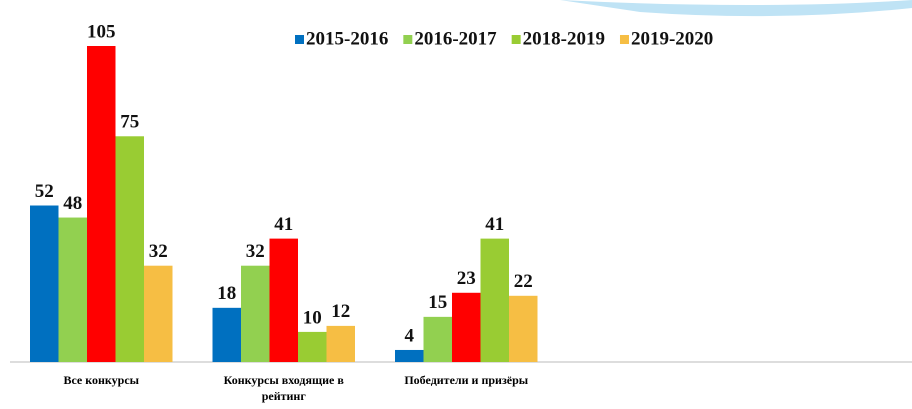  I want to click on legend-label: 2015-2016, so click(347, 38).